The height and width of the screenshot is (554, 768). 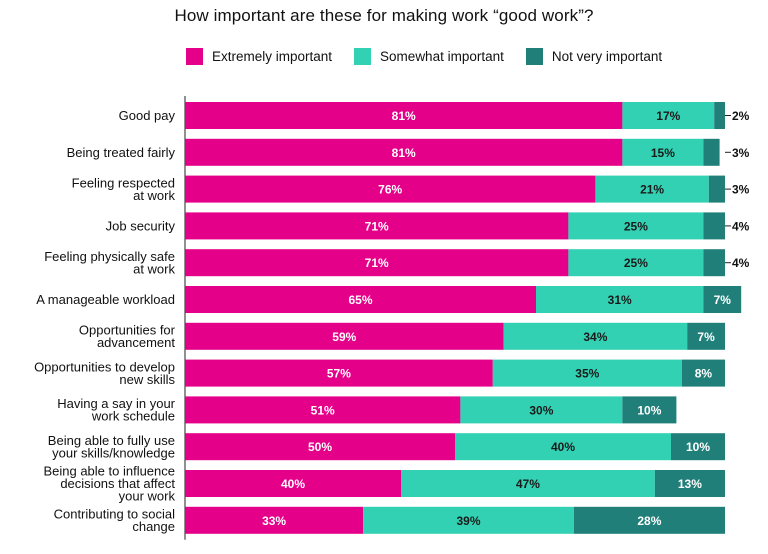 What do you see at coordinates (147, 115) in the screenshot?
I see `category-label: Good pay` at bounding box center [147, 115].